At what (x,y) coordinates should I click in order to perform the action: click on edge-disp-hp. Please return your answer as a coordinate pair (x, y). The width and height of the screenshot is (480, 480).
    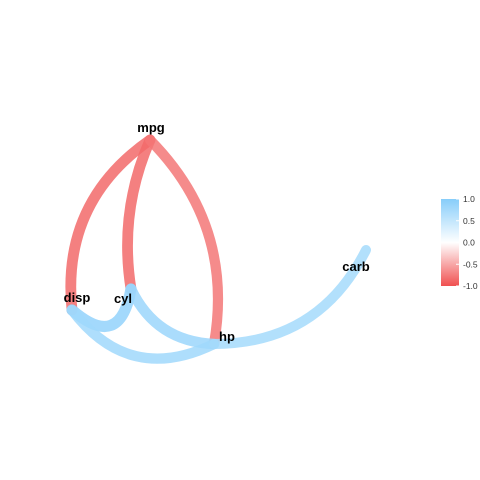
    Looking at the image, I should click on (143, 334).